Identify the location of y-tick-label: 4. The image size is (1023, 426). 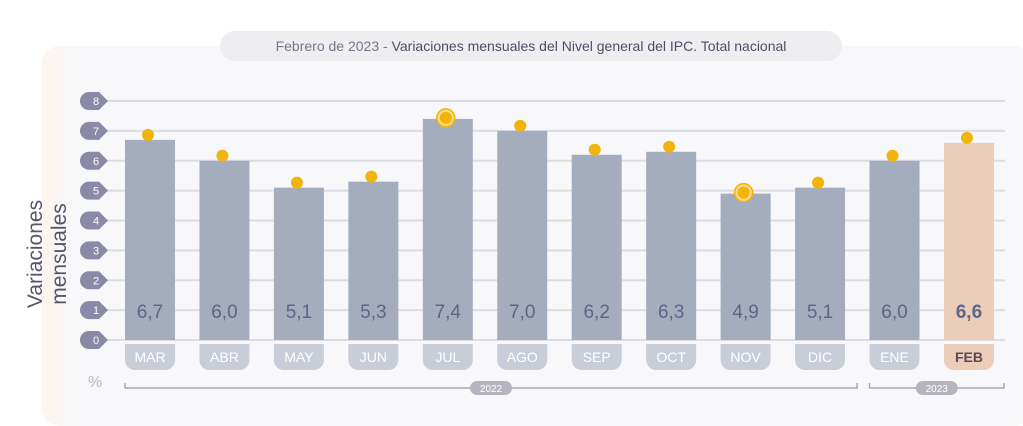
(96, 222).